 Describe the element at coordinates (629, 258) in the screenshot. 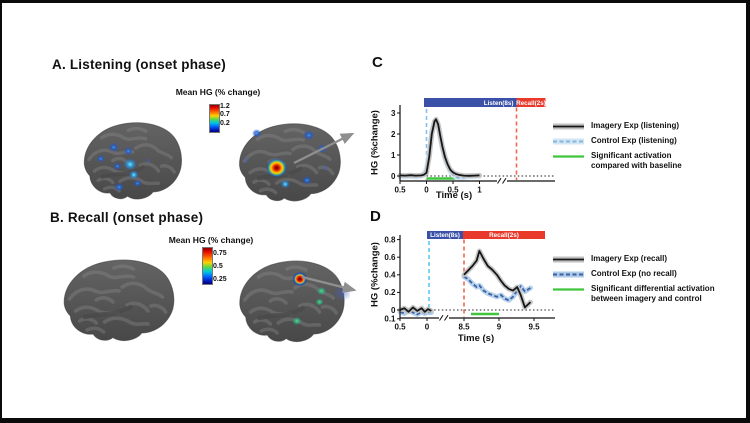

I see `legend-label: Imagery Exp (recall)` at that location.